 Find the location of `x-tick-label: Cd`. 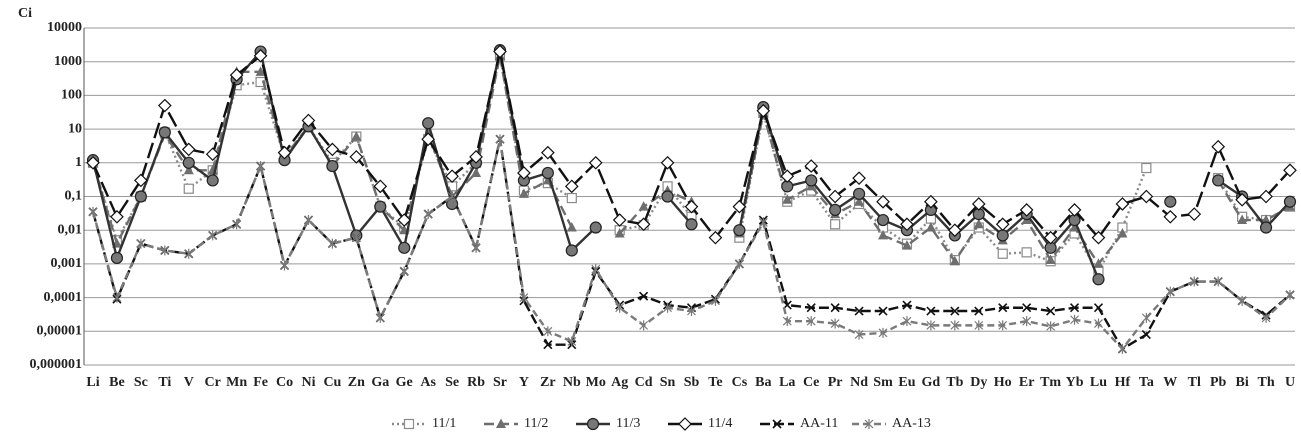

x-tick-label: Cd is located at coordinates (644, 382).